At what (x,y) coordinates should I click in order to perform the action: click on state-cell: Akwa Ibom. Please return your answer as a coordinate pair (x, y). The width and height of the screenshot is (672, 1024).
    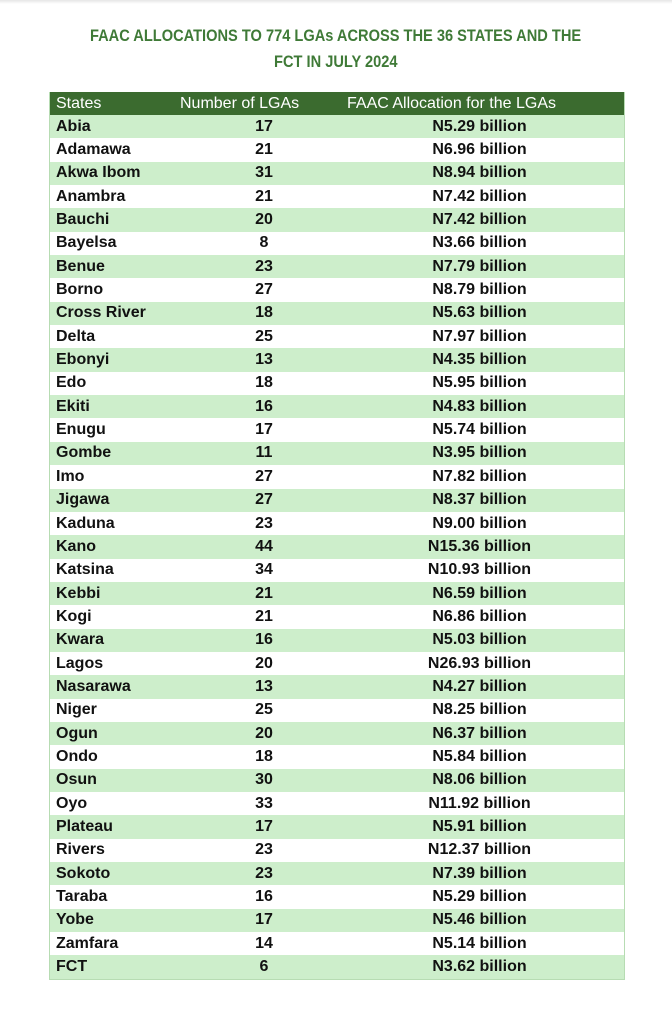
    Looking at the image, I should click on (98, 173).